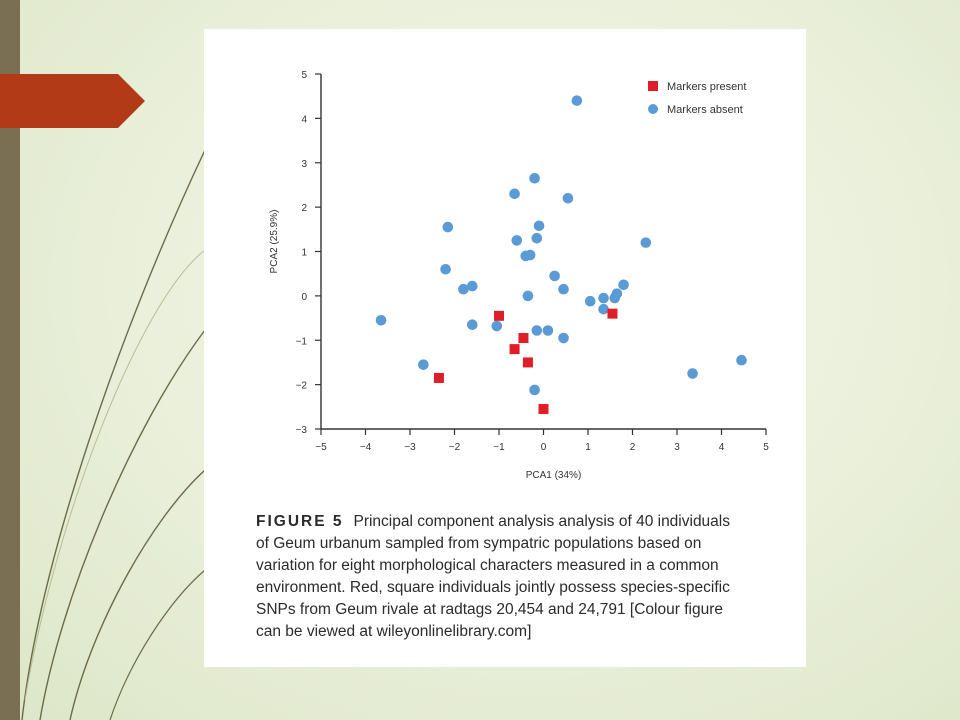 This screenshot has height=720, width=960. What do you see at coordinates (302, 386) in the screenshot?
I see `y-tick-label: −2` at bounding box center [302, 386].